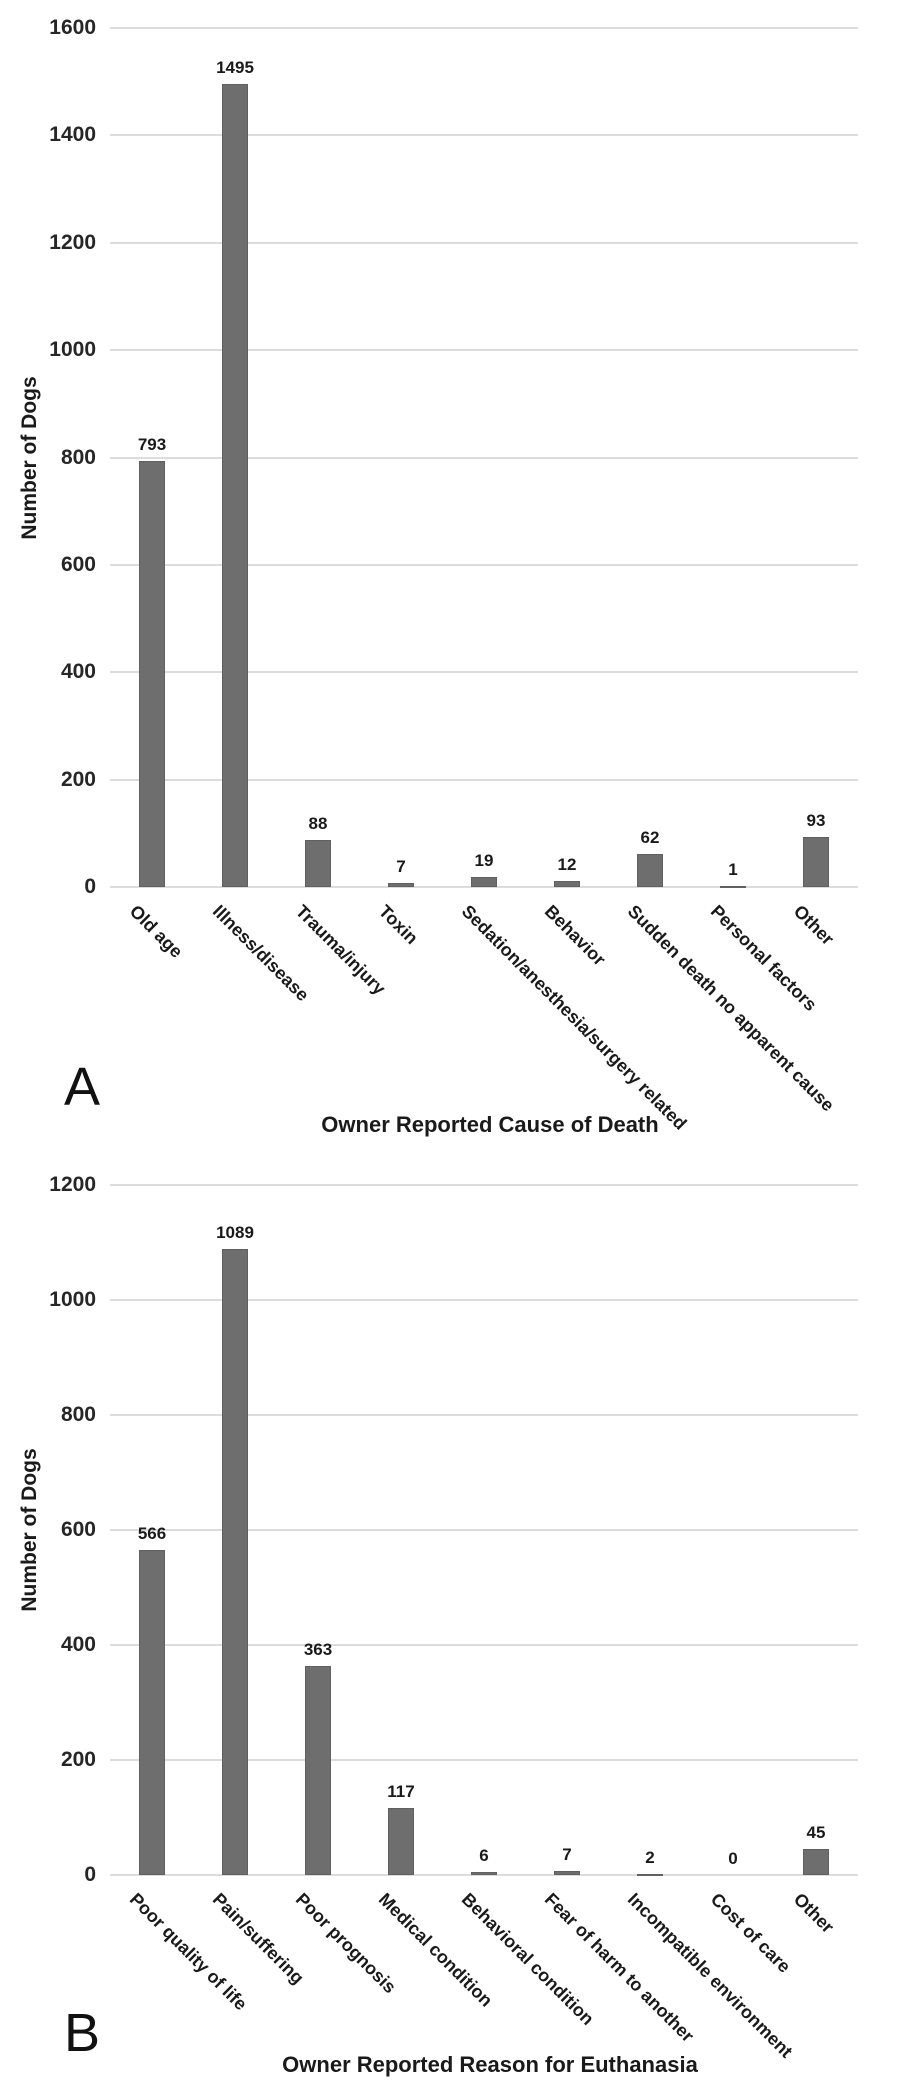 Image resolution: width=906 pixels, height=2100 pixels. I want to click on x-axis-title-b: Owner Reported Reason for Euthanasia, so click(490, 2064).